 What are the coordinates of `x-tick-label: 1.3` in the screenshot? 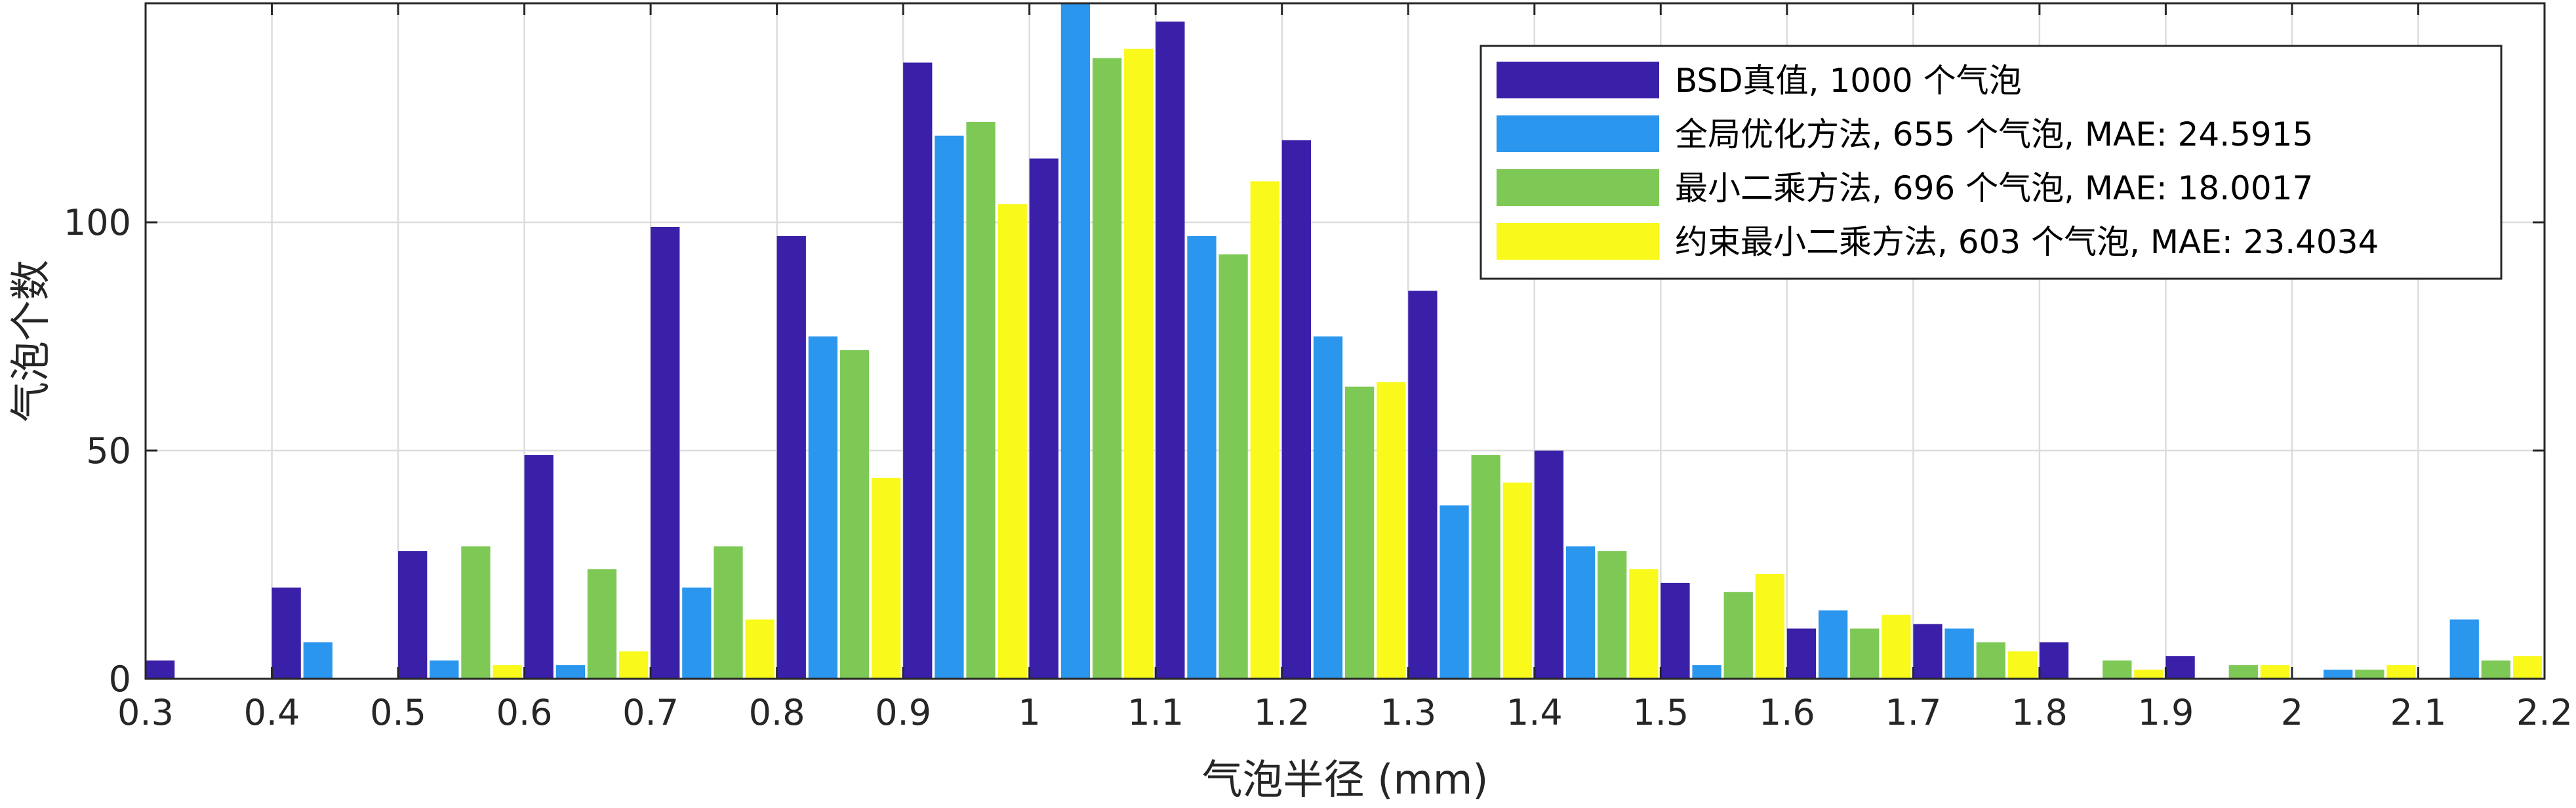 It's located at (1408, 713).